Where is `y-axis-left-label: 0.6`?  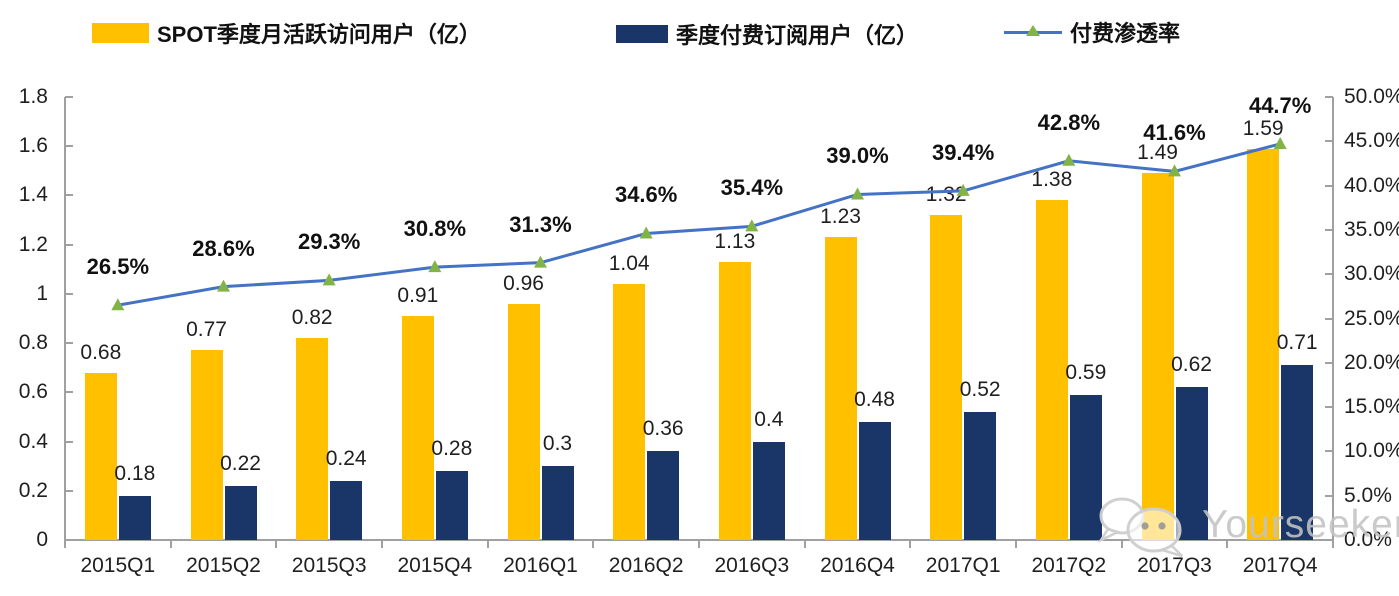
y-axis-left-label: 0.6 is located at coordinates (33, 392).